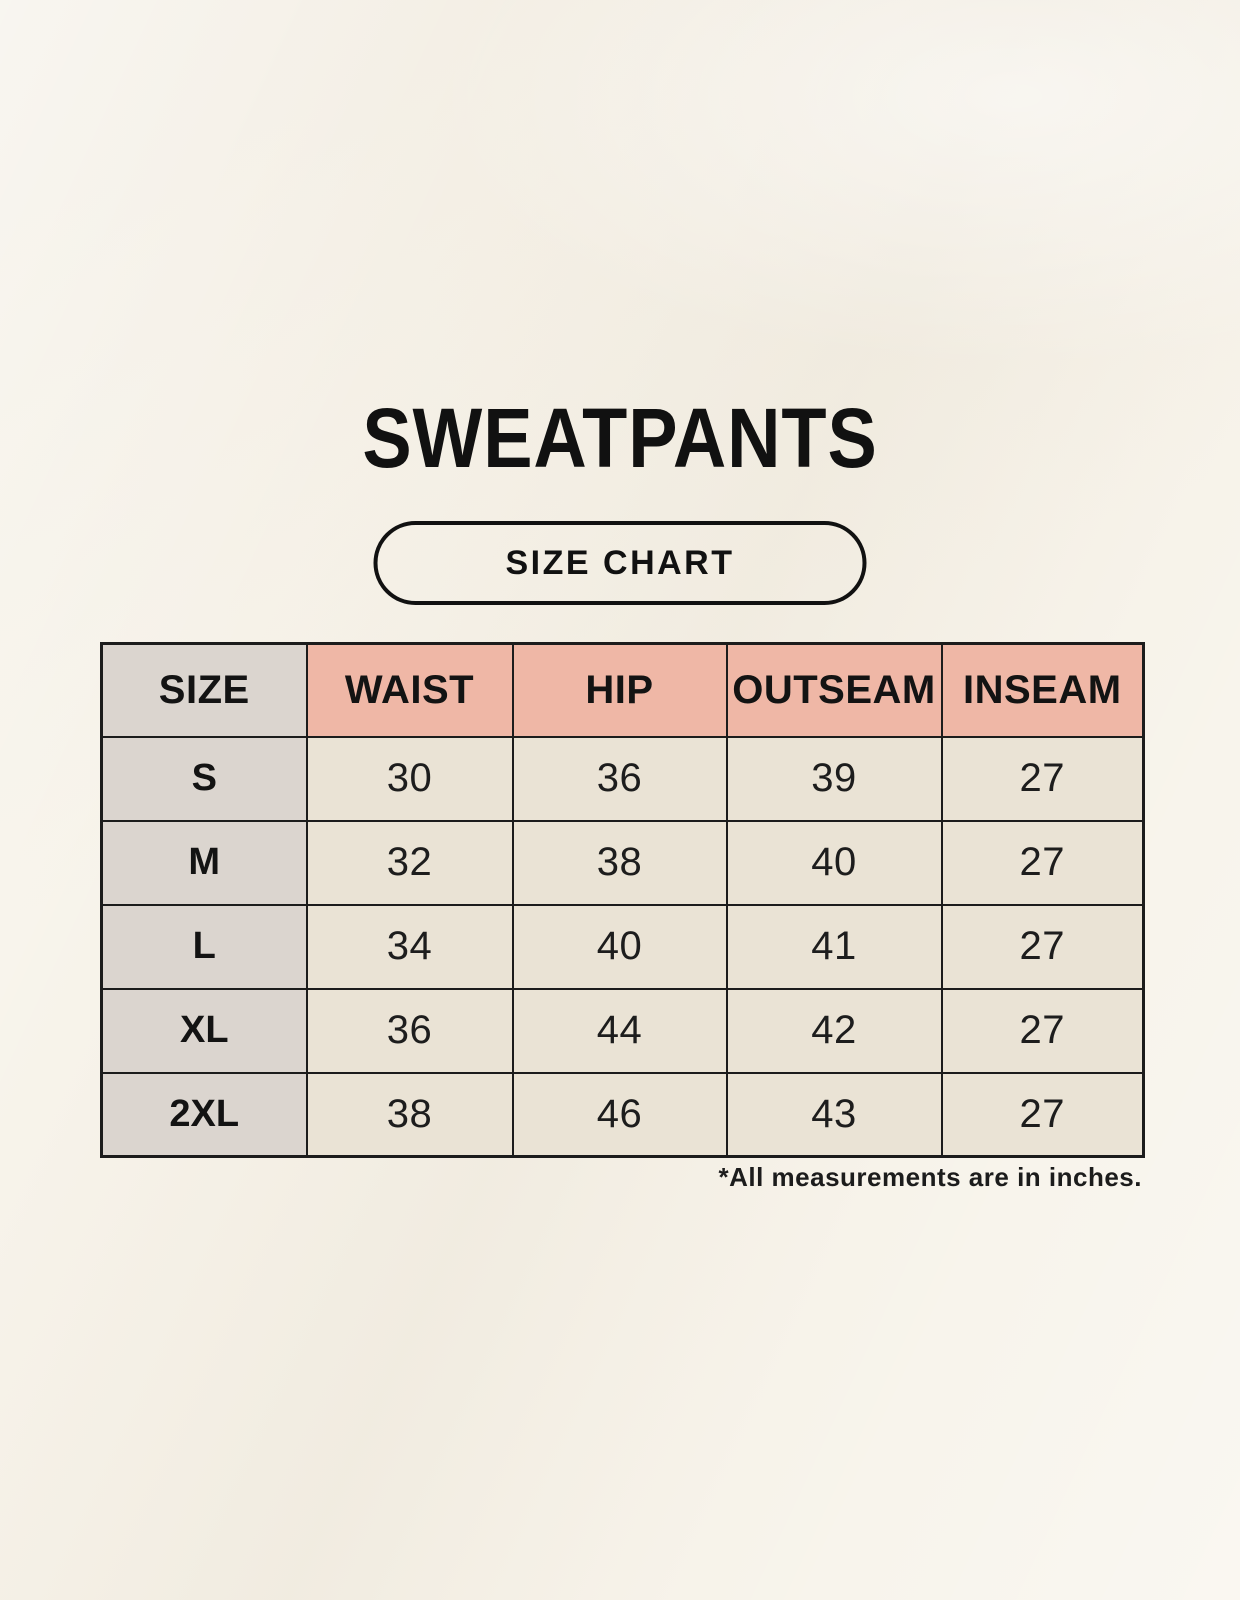  I want to click on size-chart-table-header: SIZE WAIST HIP OUTSEAM INSEAM, so click(622, 690).